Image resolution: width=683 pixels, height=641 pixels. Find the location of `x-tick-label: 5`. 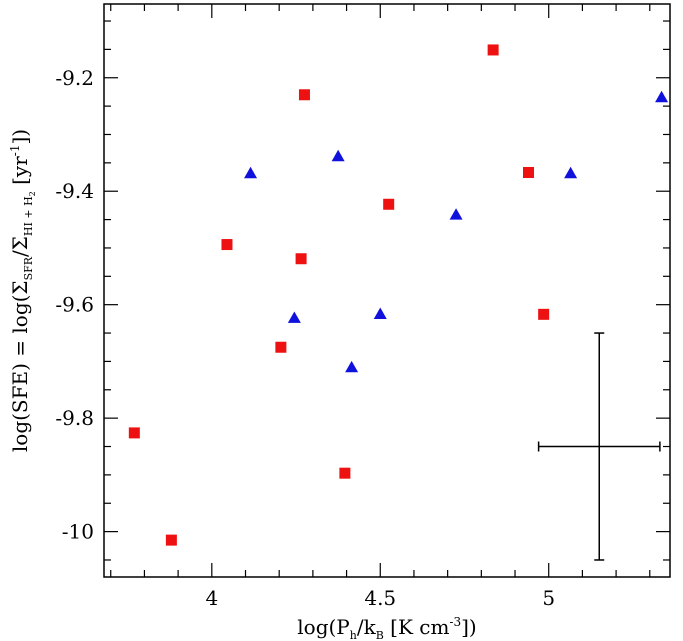

x-tick-label: 5 is located at coordinates (548, 598).